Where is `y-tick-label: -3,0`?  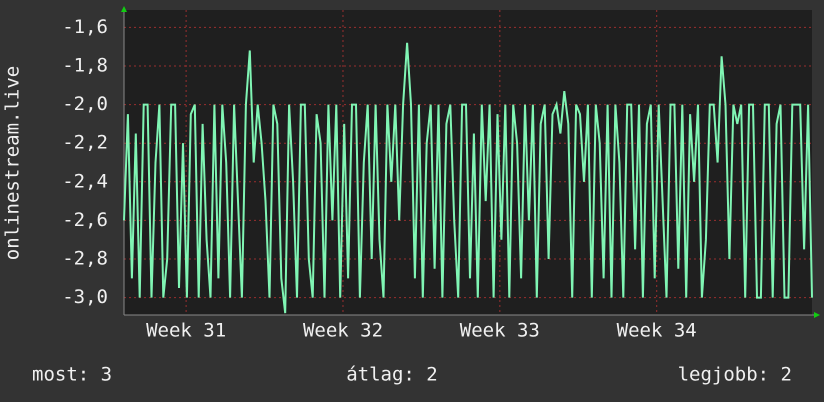
y-tick-label: -3,0 is located at coordinates (85, 297).